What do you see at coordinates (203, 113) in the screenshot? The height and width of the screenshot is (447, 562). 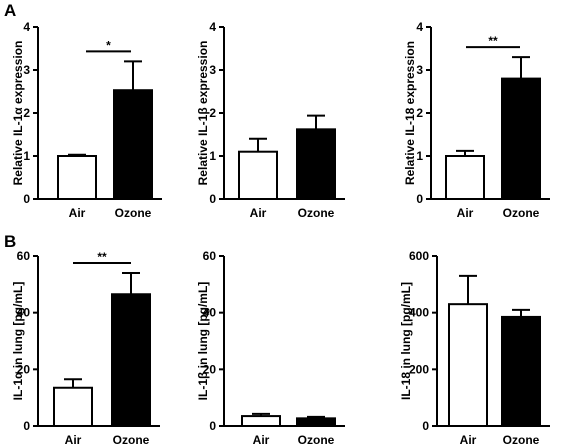 I see `y-axis-label: Relative IL-1β expression` at bounding box center [203, 113].